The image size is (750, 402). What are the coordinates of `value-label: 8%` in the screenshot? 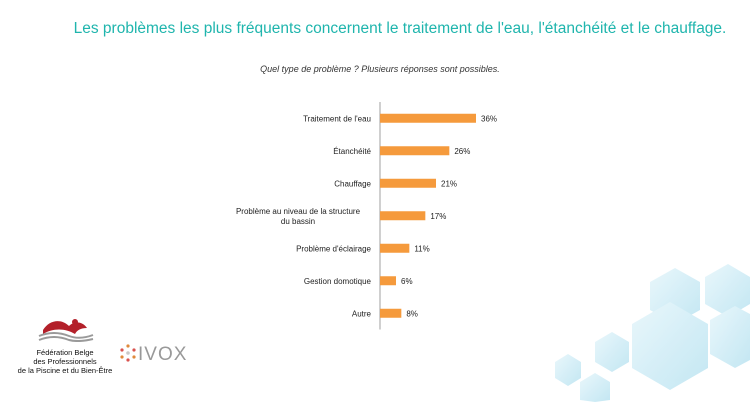 It's located at (412, 313).